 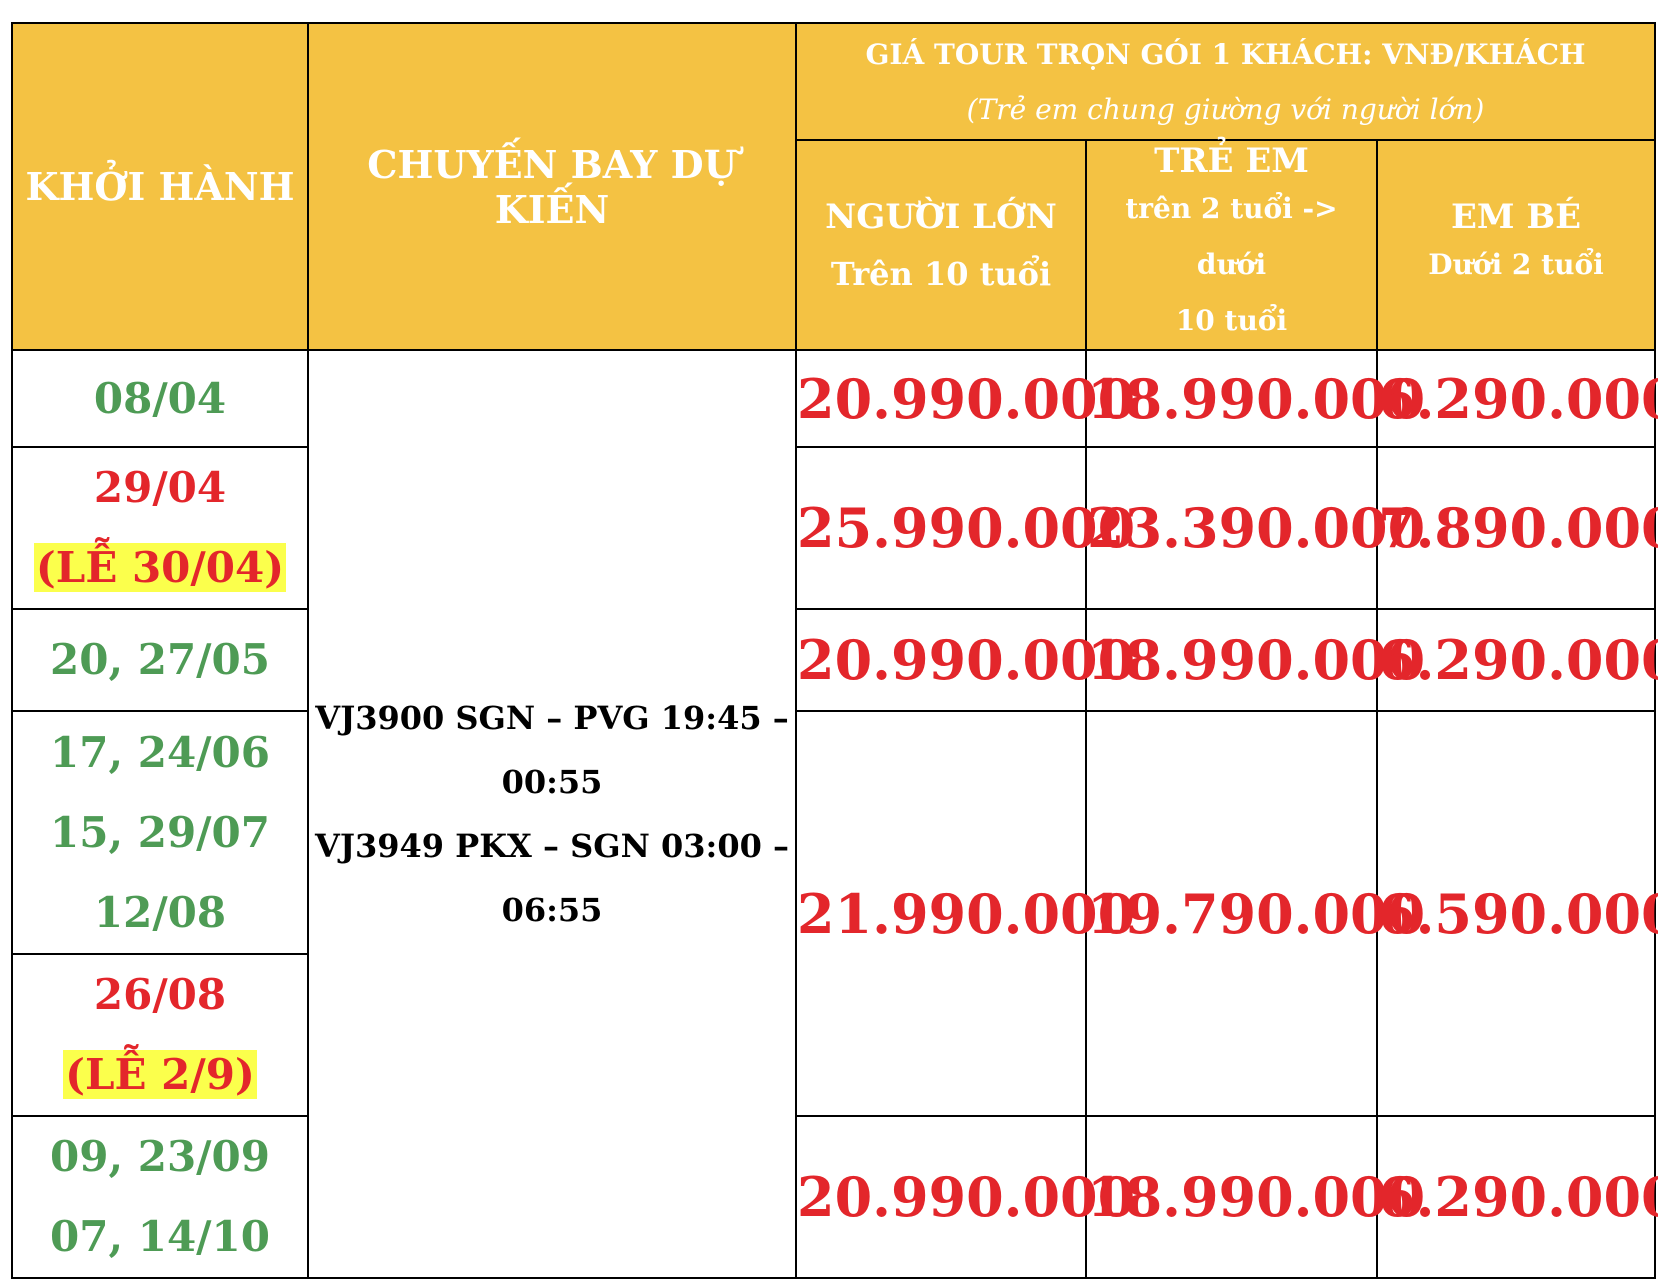 I want to click on departure-date: 20, 27/05, so click(x=160, y=660).